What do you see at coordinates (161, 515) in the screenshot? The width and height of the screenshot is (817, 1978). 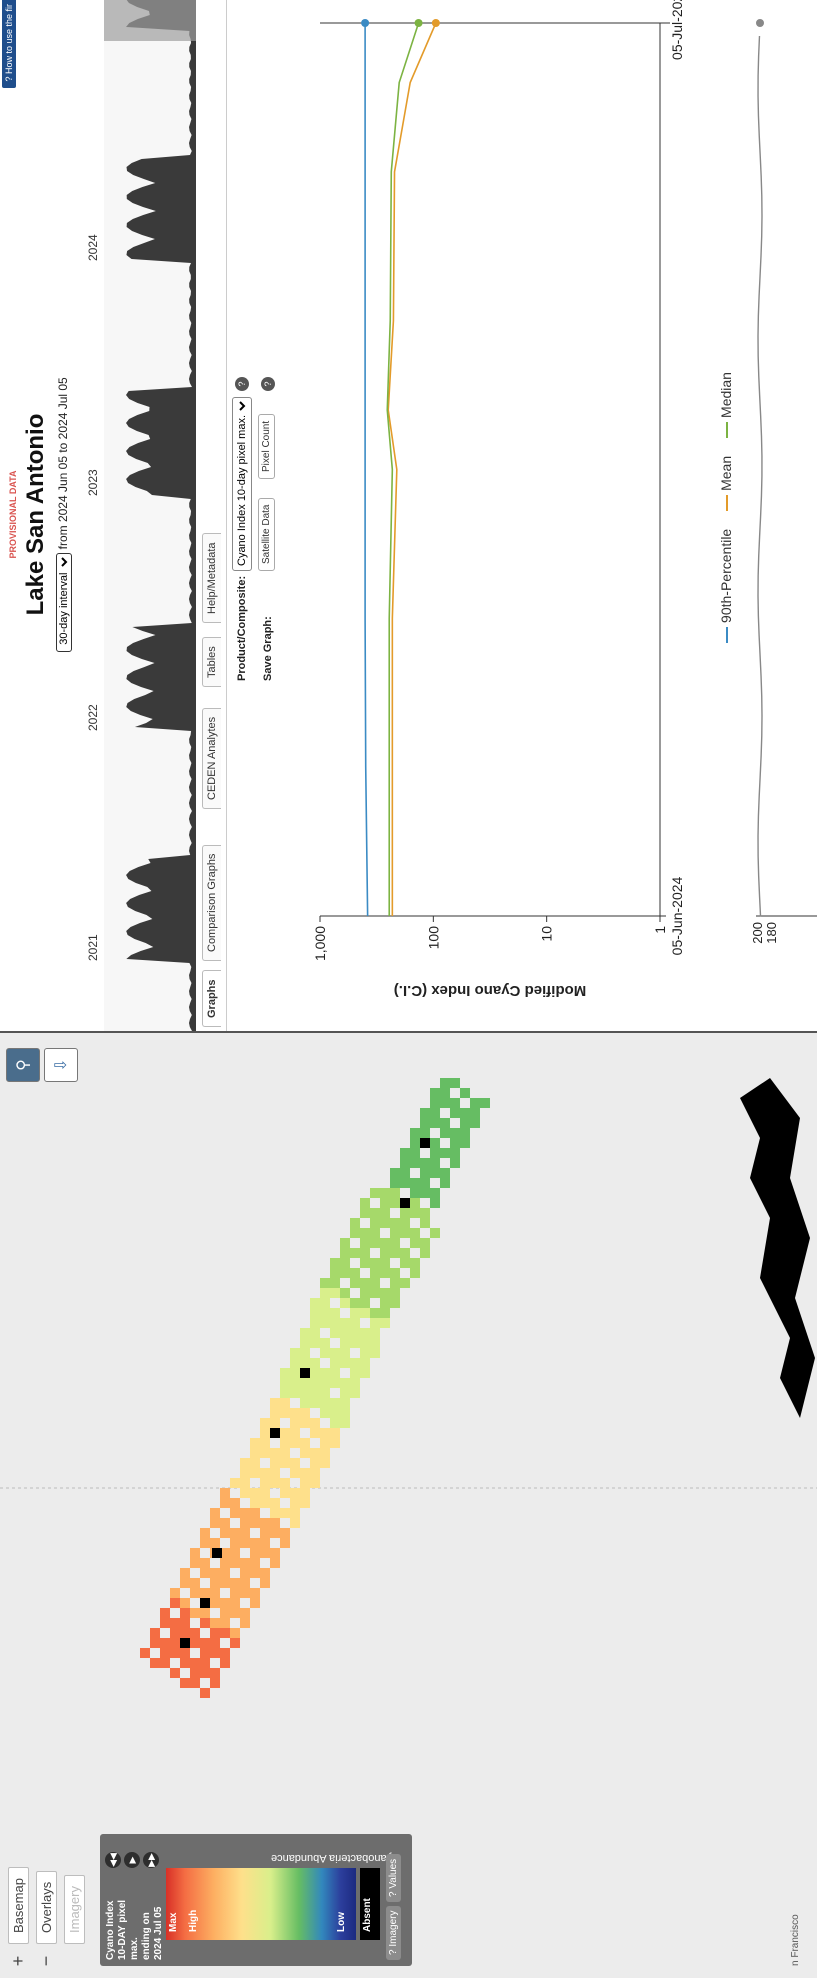 I see `timeline-area` at bounding box center [161, 515].